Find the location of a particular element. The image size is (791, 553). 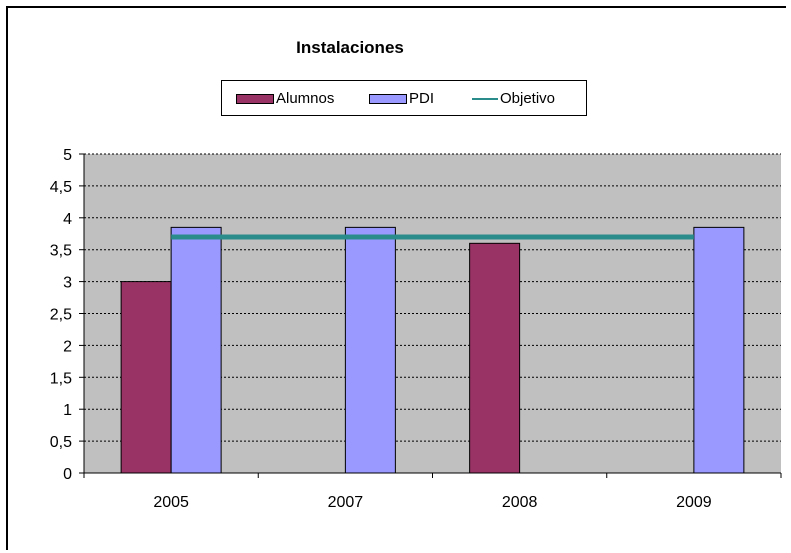

chart-legend: Alumnos PDI Objetivo is located at coordinates (404, 98).